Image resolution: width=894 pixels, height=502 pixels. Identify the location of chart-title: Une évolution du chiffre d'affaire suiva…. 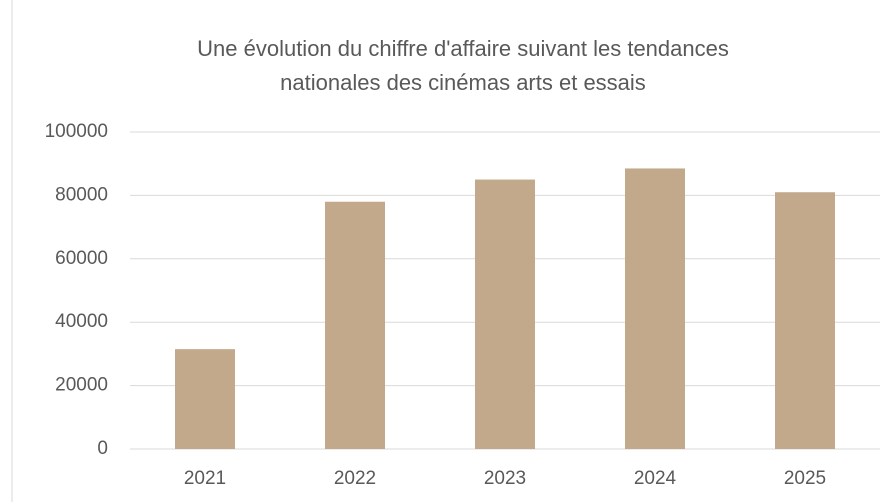
(463, 48).